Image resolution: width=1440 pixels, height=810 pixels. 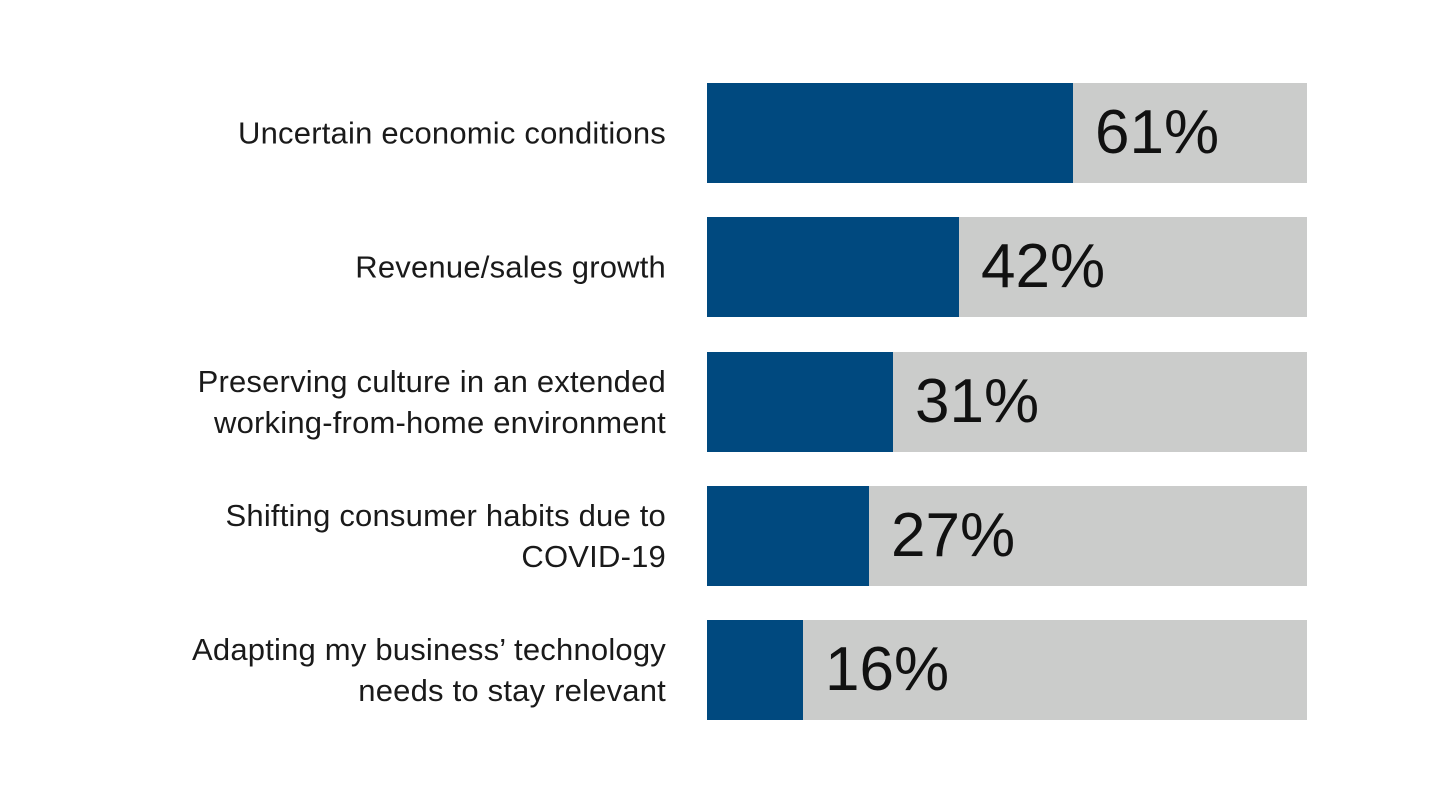 I want to click on category-label: Shifting consumer habits due to COVID-19, so click(x=445, y=536).